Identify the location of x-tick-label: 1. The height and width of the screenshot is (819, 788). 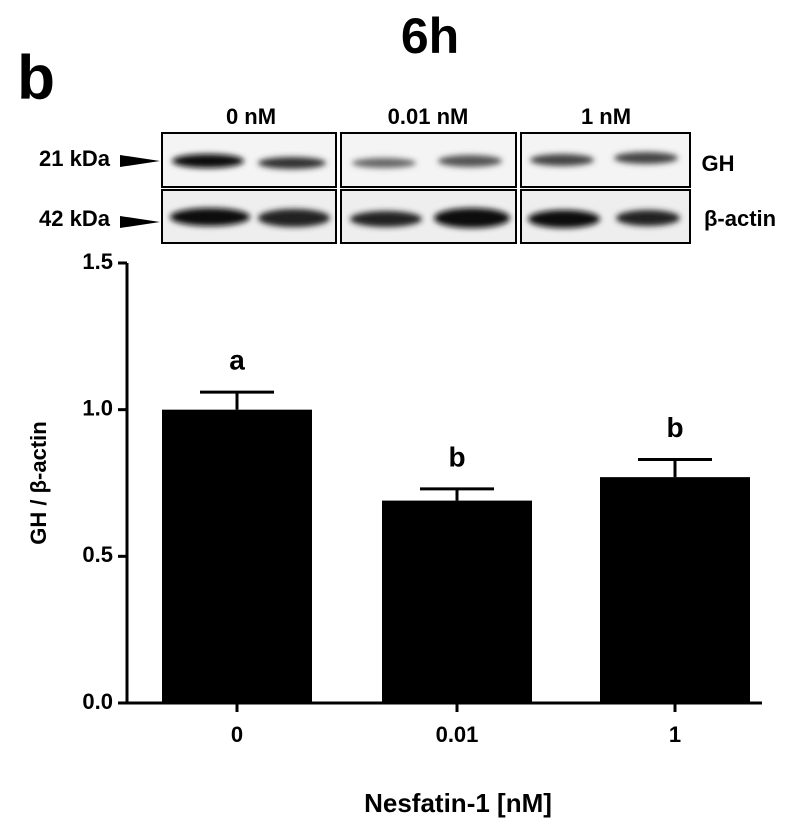
(675, 734).